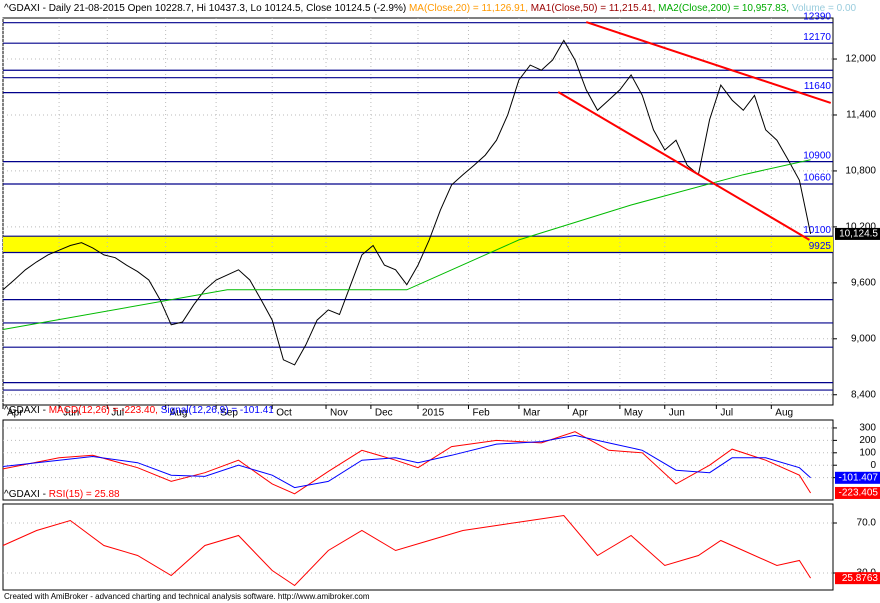 The height and width of the screenshot is (603, 880). Describe the element at coordinates (633, 413) in the screenshot. I see `x-tick-label: May` at that location.